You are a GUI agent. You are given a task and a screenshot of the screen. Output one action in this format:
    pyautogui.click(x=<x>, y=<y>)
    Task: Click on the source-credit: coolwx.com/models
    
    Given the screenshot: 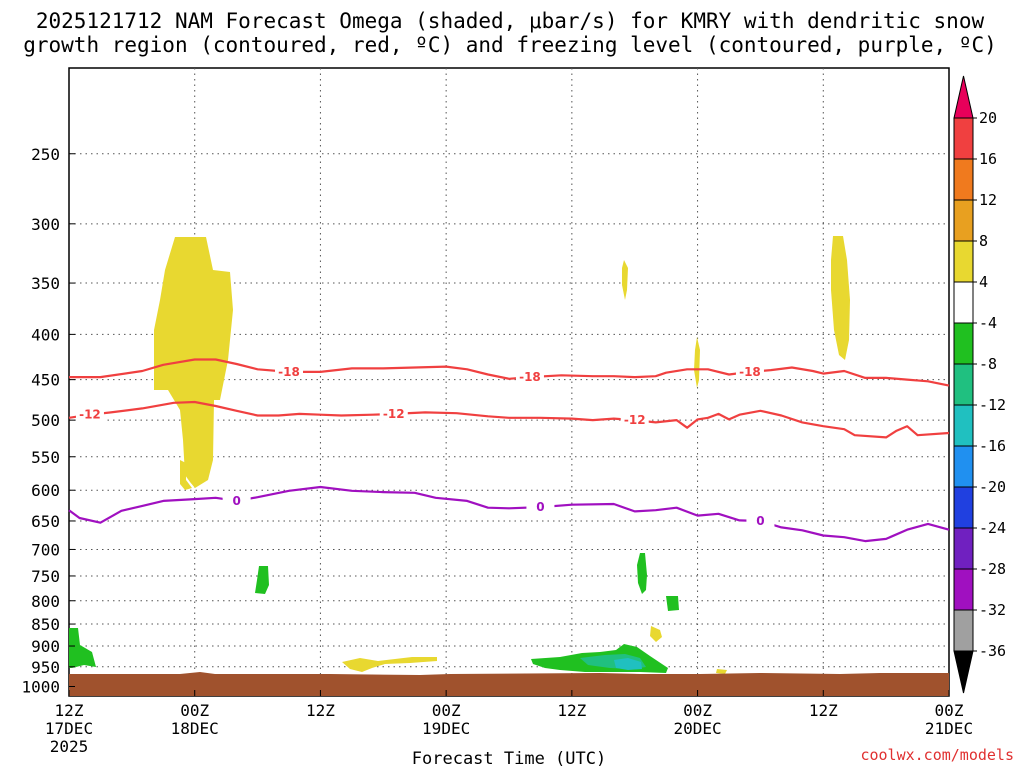 What is the action you would take?
    pyautogui.click(x=937, y=755)
    